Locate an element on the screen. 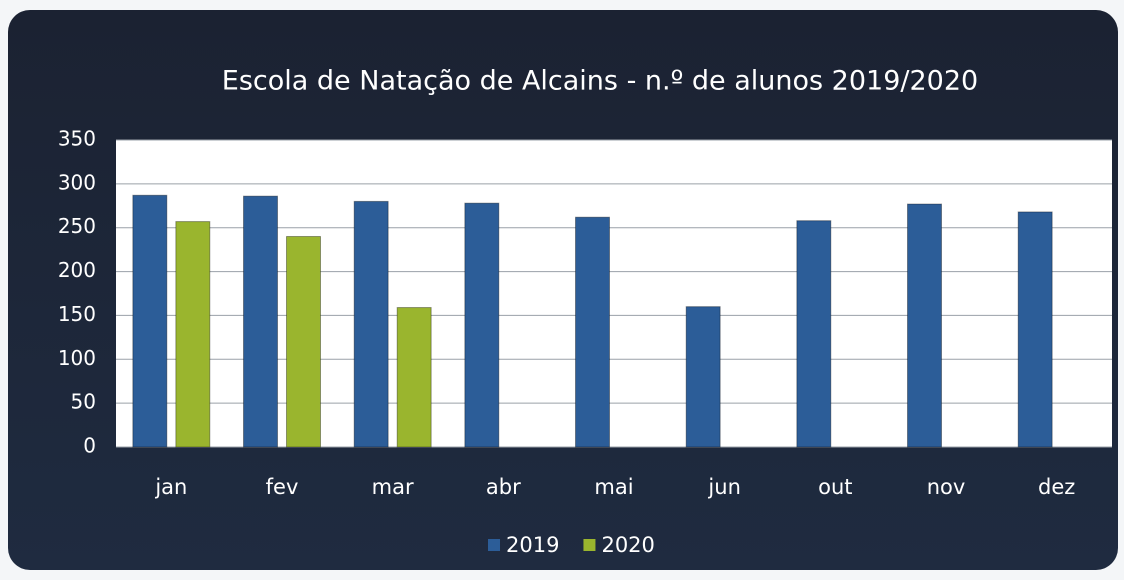 Image resolution: width=1124 pixels, height=580 pixels. x-tick-label: mar is located at coordinates (393, 487).